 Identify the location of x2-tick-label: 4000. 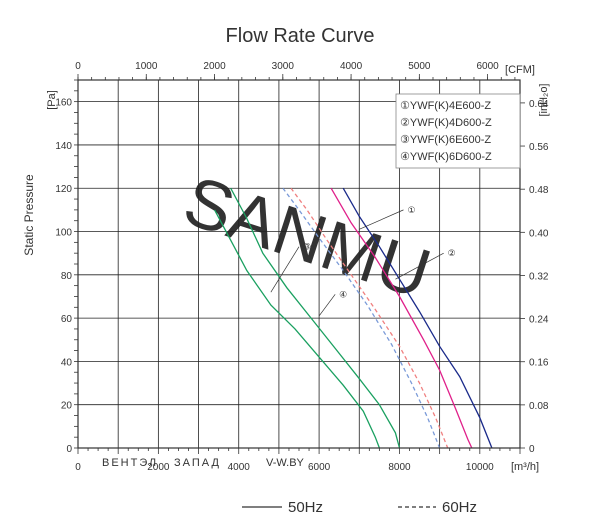
(351, 66).